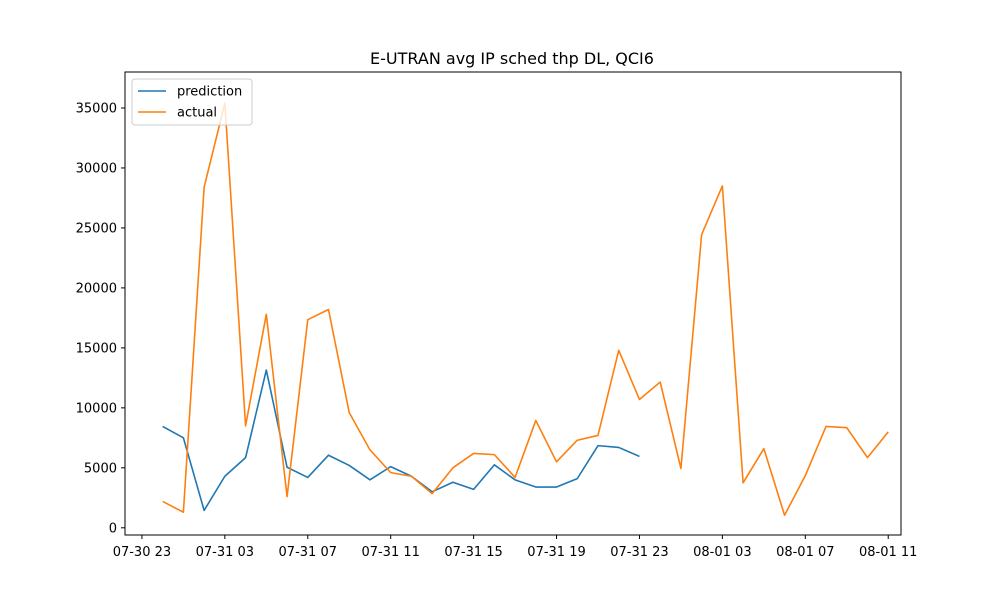 The height and width of the screenshot is (600, 1000). Describe the element at coordinates (96, 348) in the screenshot. I see `y-tick-label-3: 15000` at that location.